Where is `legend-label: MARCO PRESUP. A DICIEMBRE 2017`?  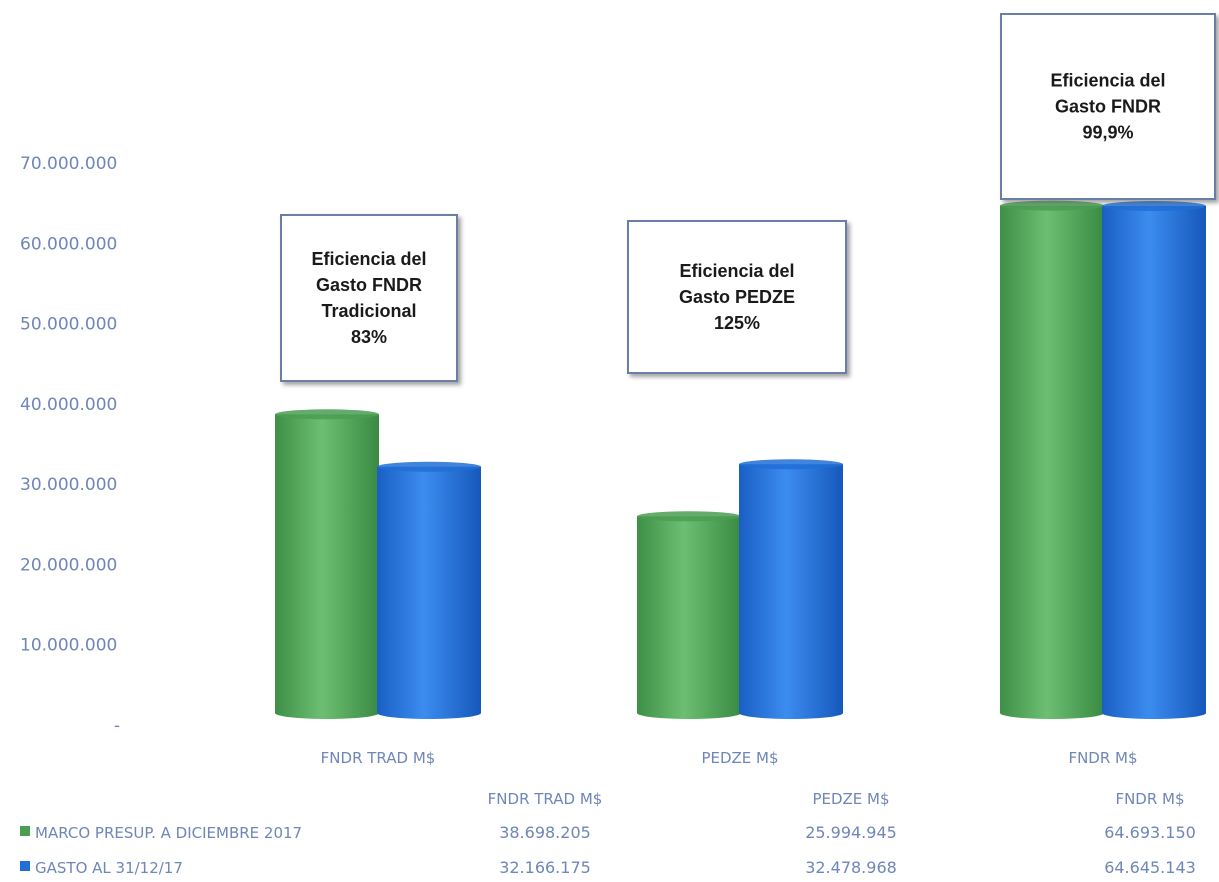
legend-label: MARCO PRESUP. A DICIEMBRE 2017 is located at coordinates (168, 833).